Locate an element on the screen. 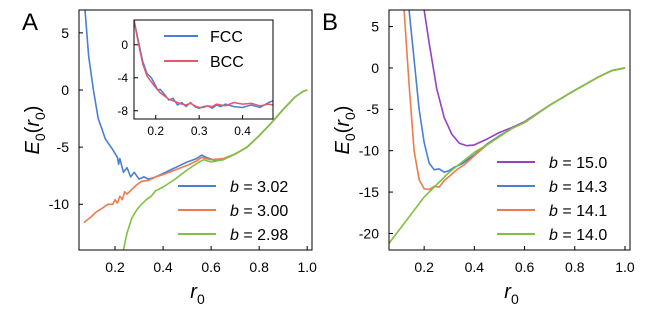  y-tick-label: -20 is located at coordinates (369, 233).